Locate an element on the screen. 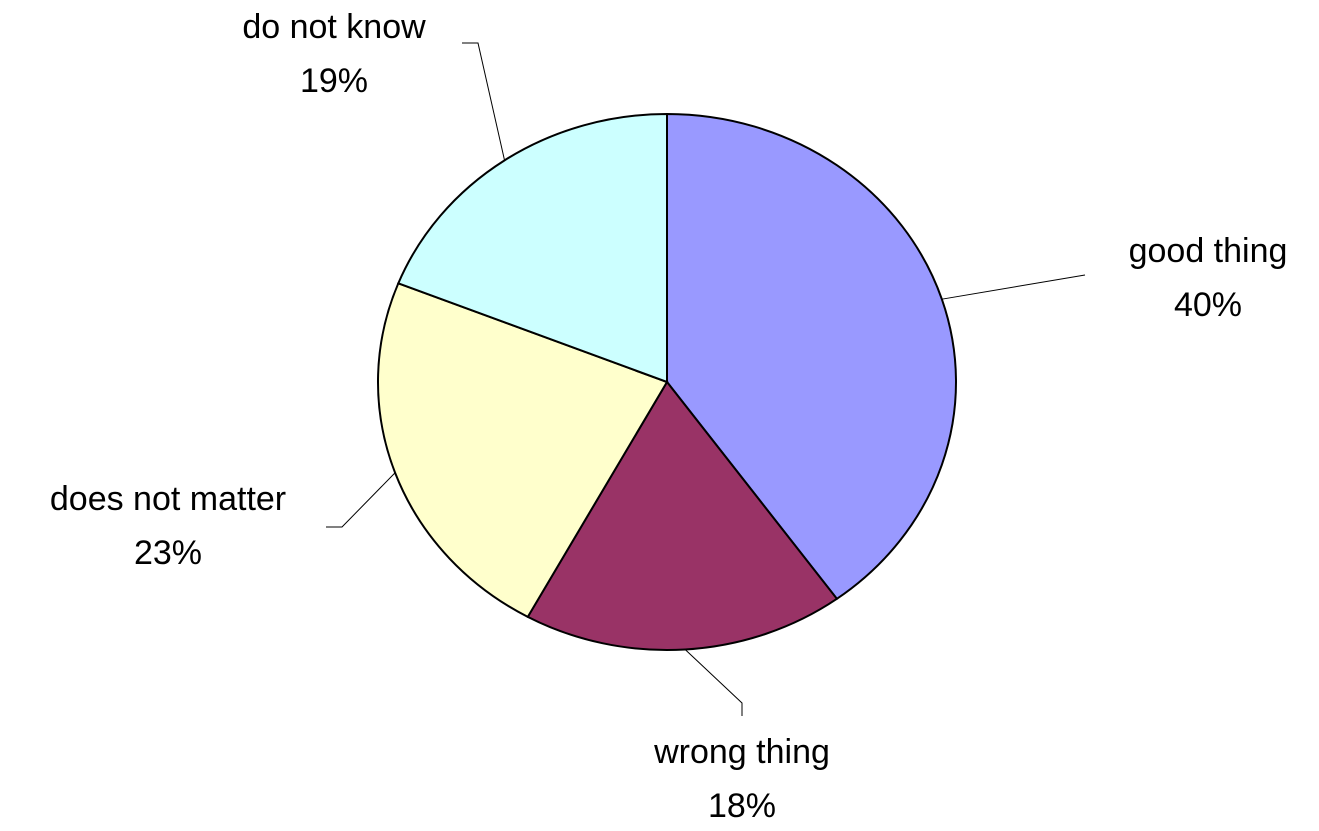  pie-slice-does-not-matter is located at coordinates (523, 450).